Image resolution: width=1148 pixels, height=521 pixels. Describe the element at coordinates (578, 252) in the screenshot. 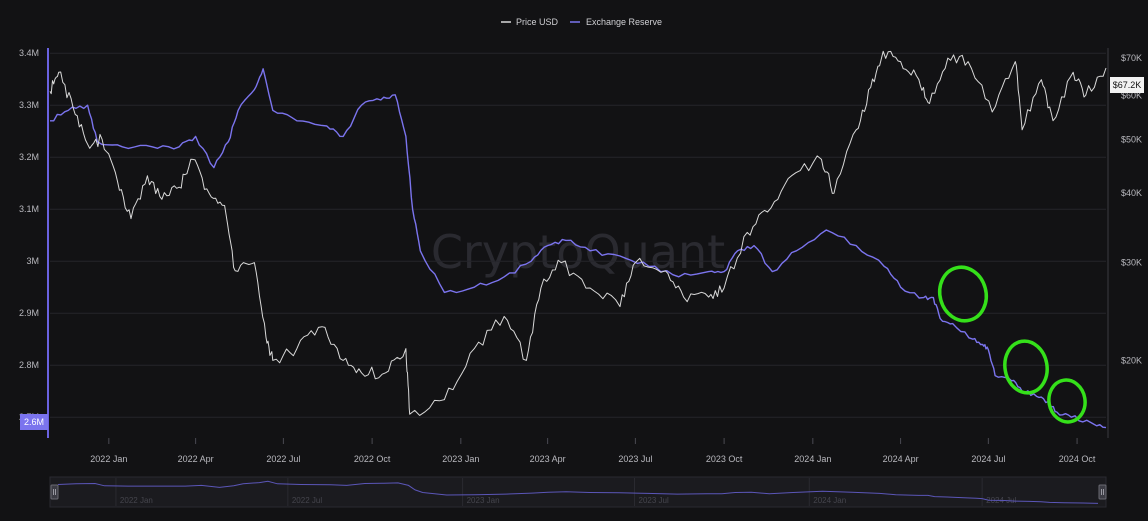

I see `watermark: CryptoQuant` at that location.